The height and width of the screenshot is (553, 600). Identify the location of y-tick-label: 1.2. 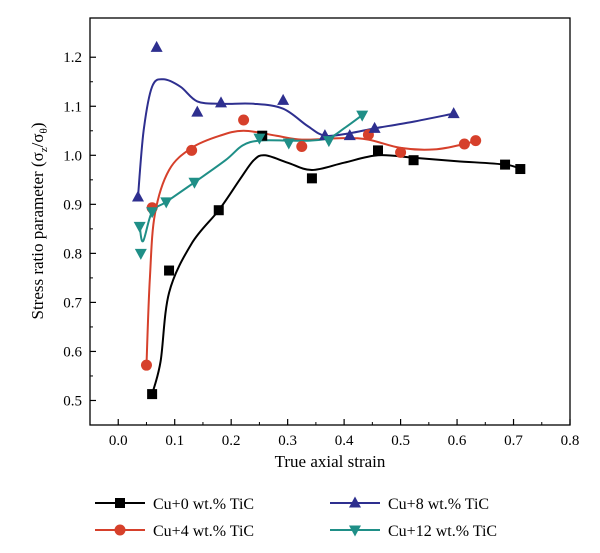
(72, 58).